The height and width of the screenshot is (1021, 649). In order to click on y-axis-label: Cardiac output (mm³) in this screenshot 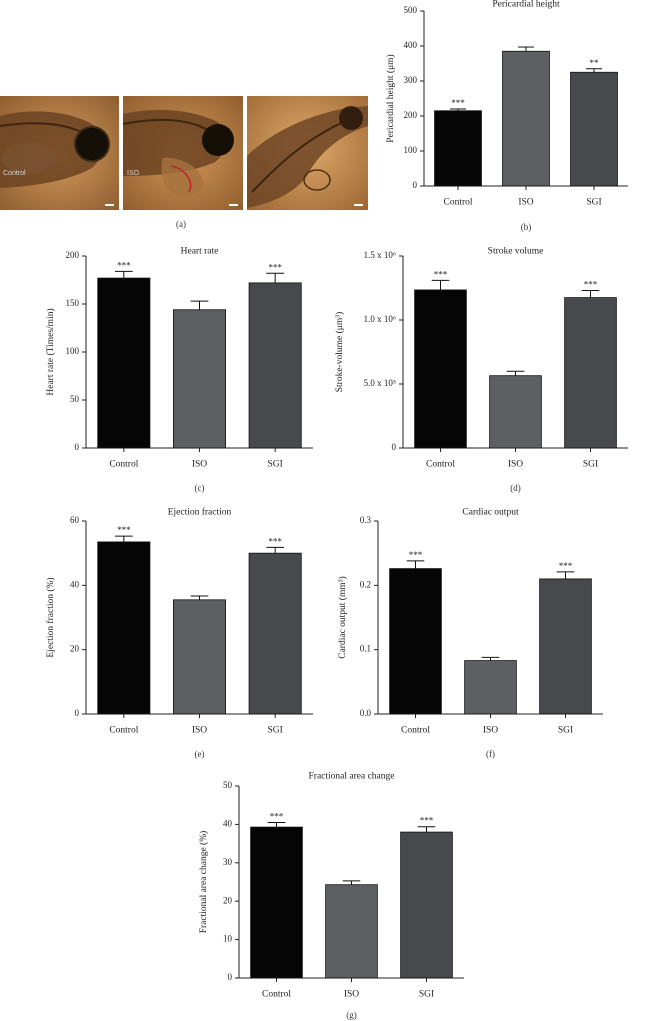, I will do `click(342, 617)`.